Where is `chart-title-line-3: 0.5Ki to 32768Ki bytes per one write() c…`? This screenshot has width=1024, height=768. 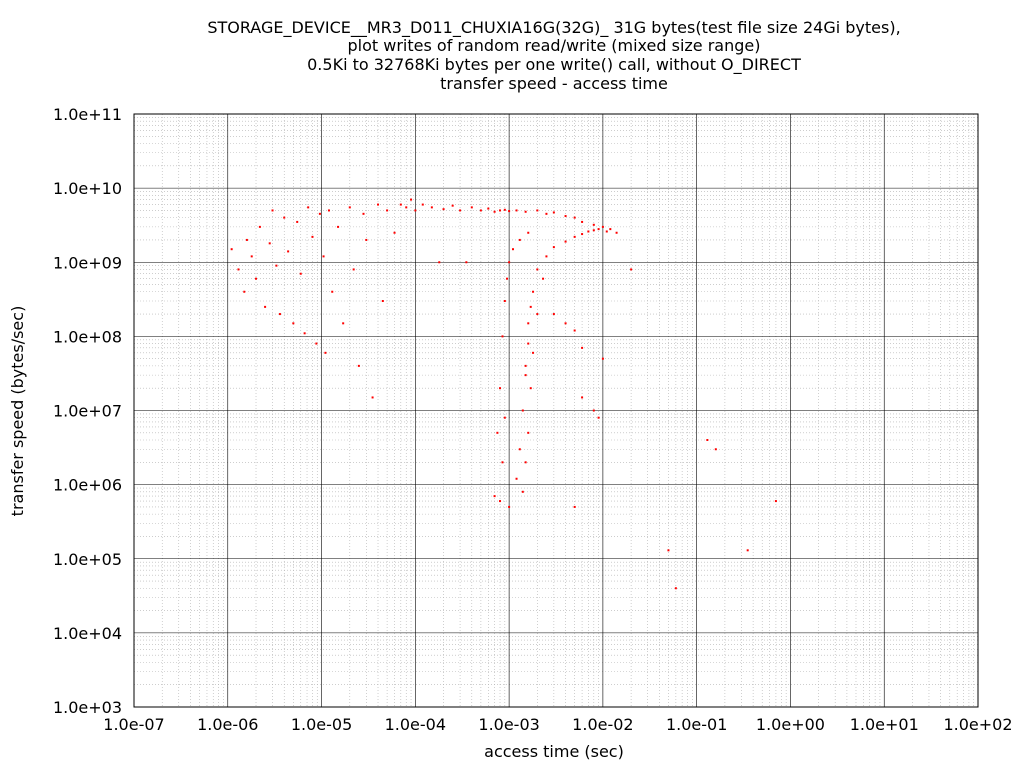 chart-title-line-3: 0.5Ki to 32768Ki bytes per one write() c… is located at coordinates (554, 65).